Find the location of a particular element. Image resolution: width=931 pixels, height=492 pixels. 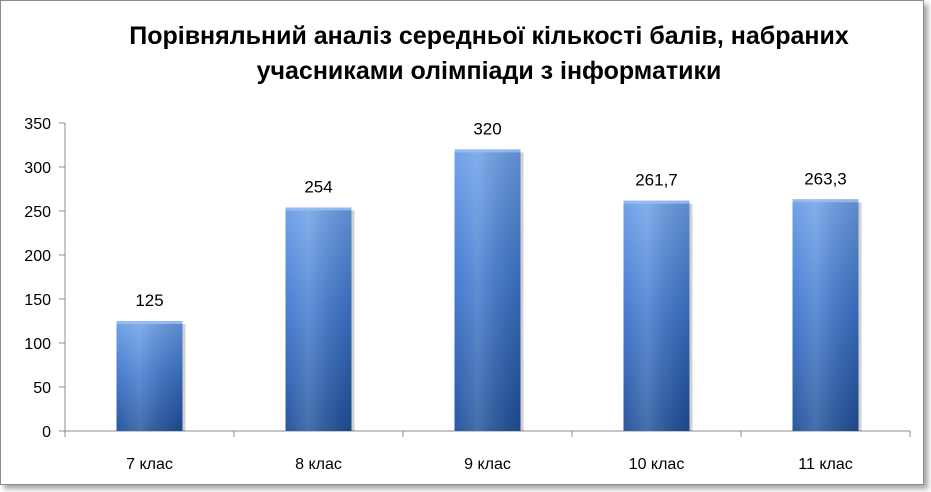

data-label: 125 is located at coordinates (149, 300).